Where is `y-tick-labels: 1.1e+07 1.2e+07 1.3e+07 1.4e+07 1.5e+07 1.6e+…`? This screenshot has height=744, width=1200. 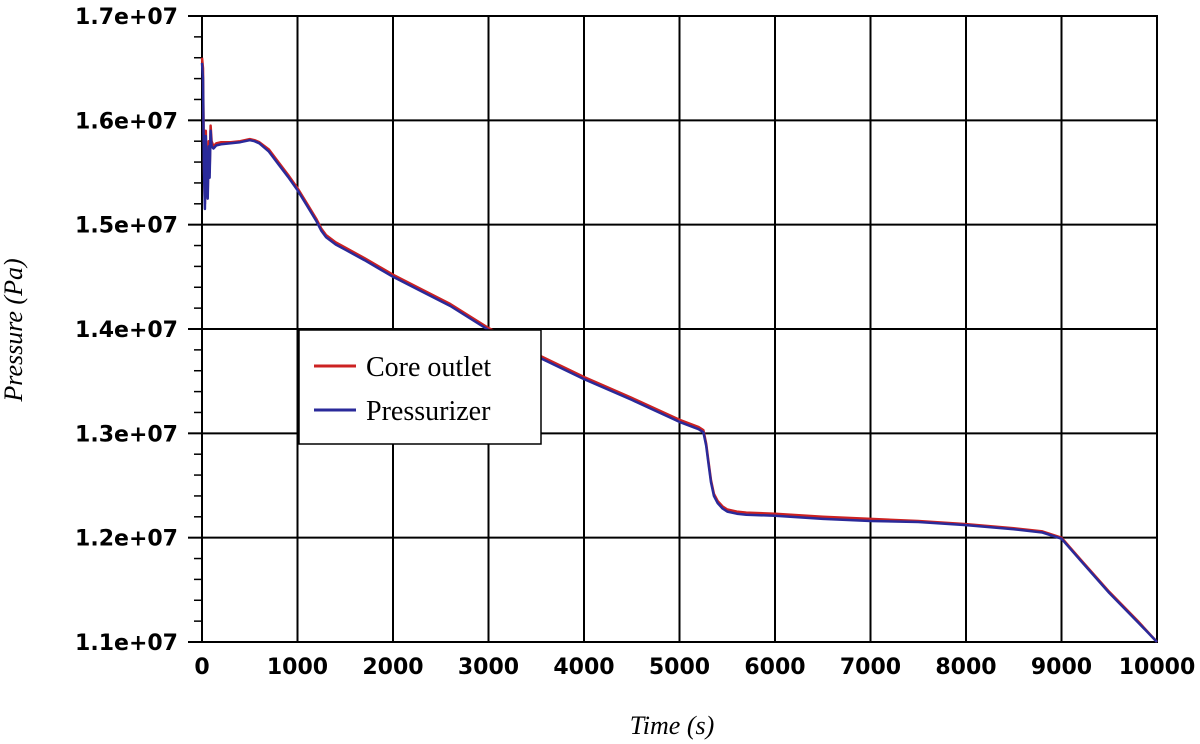
y-tick-labels: 1.1e+07 1.2e+07 1.3e+07 1.4e+07 1.5e+07 1.6e+… is located at coordinates (126, 330).